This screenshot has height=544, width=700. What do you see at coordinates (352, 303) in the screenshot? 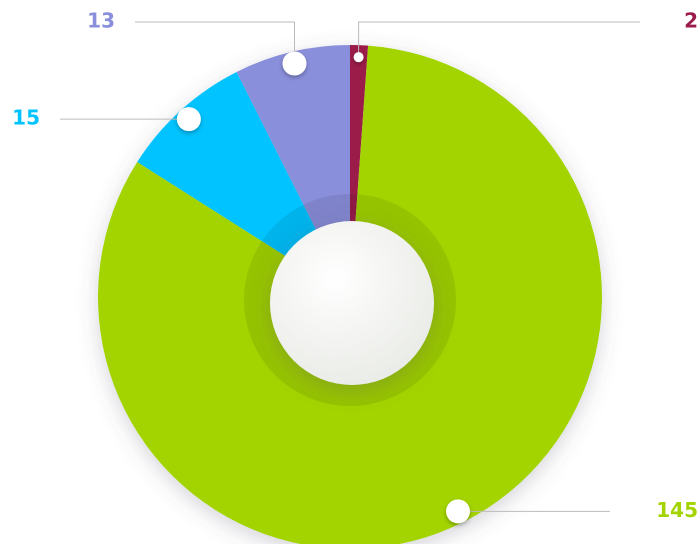
I see `center-hole` at bounding box center [352, 303].